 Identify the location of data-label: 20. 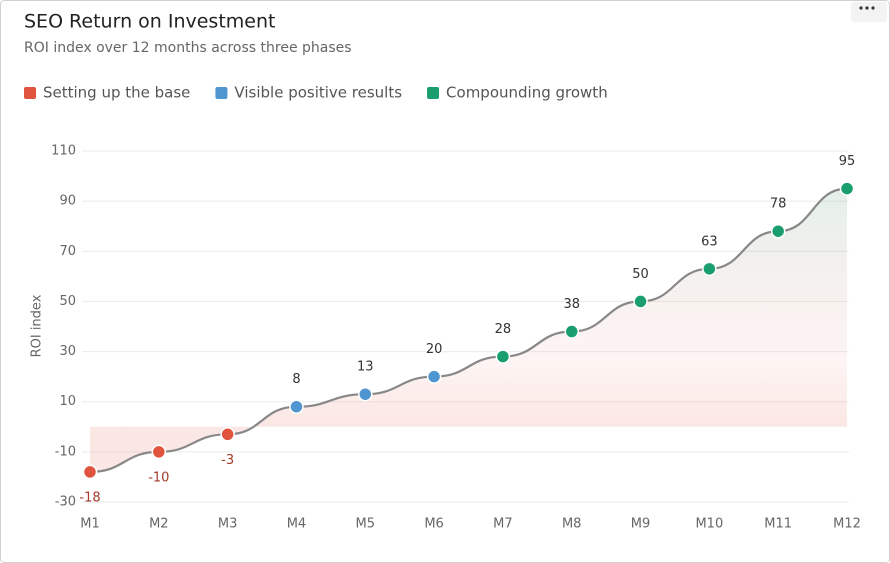
(434, 349).